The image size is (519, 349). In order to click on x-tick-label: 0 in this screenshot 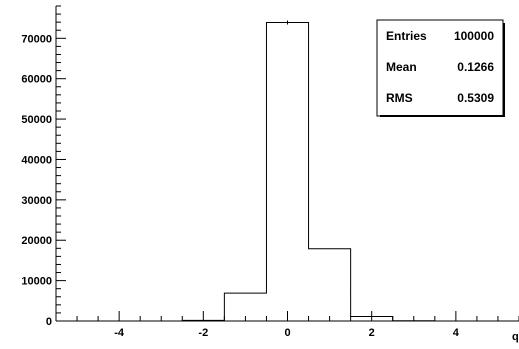, I will do `click(287, 333)`.